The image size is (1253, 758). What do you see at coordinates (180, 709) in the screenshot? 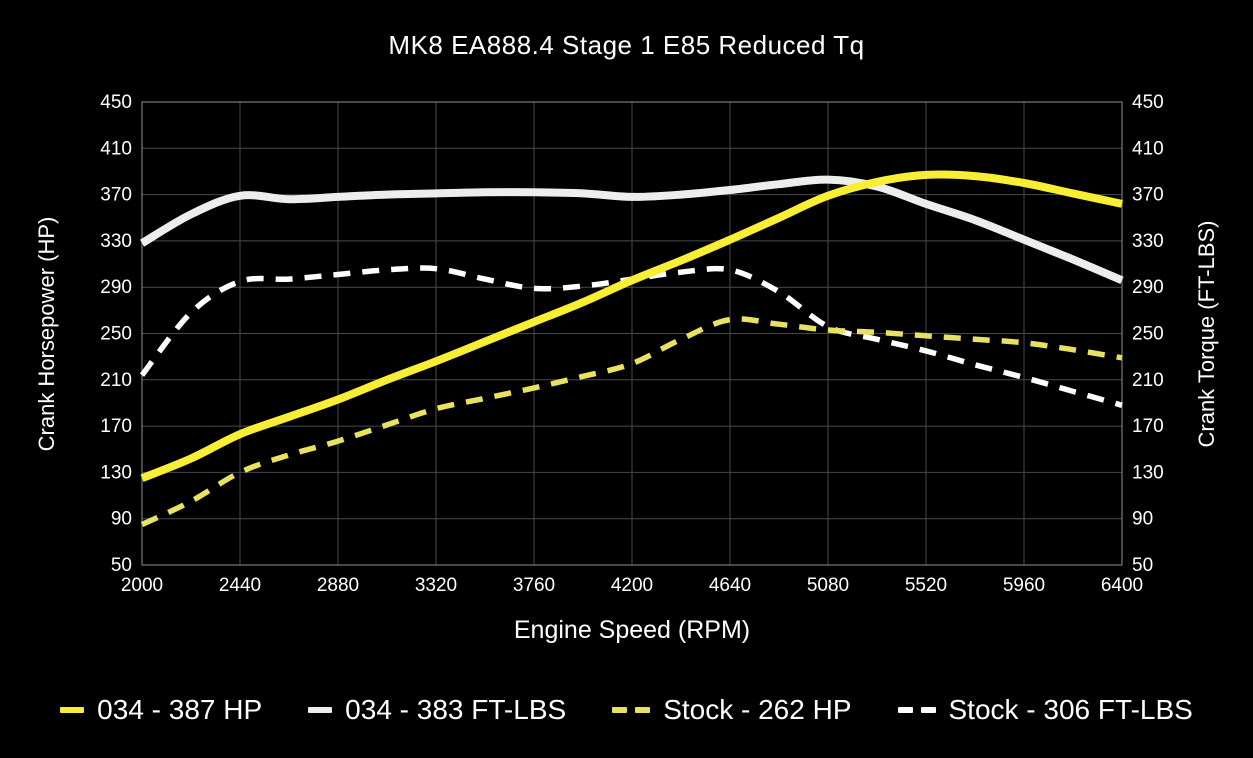
I see `legend-item-label: 034 - 387 HP` at bounding box center [180, 709].